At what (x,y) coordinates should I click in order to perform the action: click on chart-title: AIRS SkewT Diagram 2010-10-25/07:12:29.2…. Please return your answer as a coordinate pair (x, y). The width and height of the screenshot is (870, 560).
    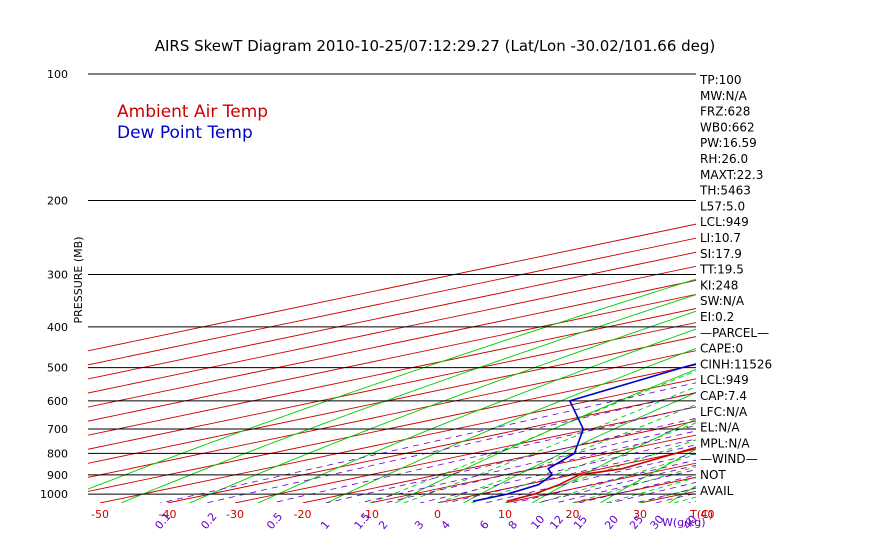
    Looking at the image, I should click on (435, 46).